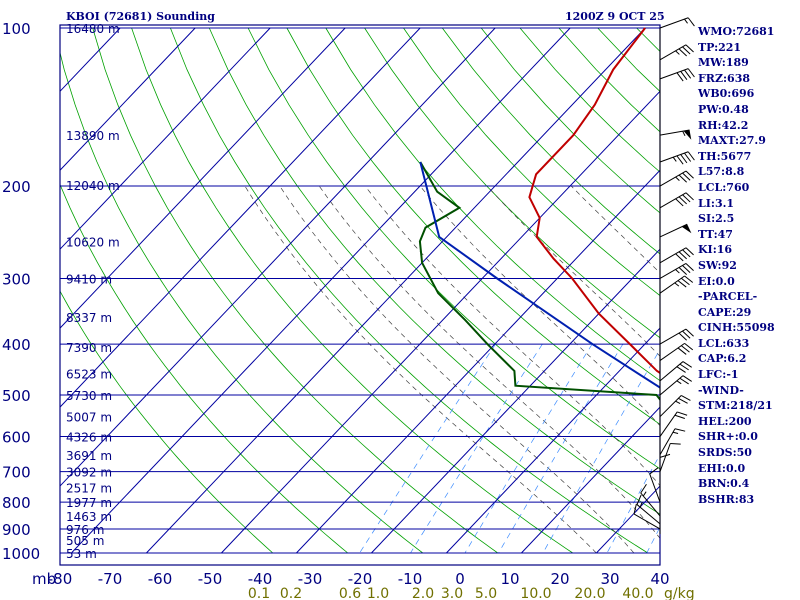  I want to click on mixing-ratio-label: 10.0, so click(535, 593).